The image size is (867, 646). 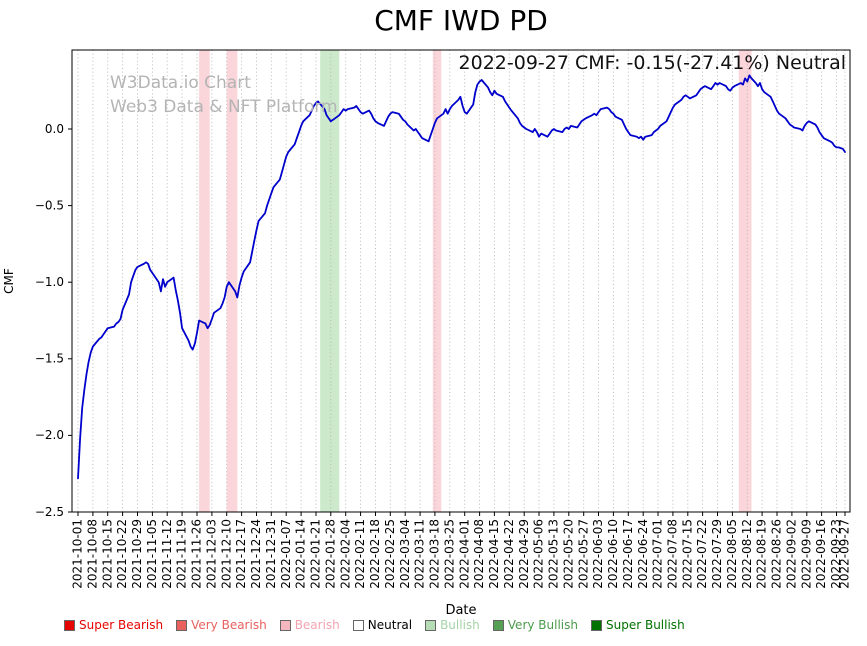 I want to click on legend-item-very-bearish: Very Bearish, so click(x=221, y=625).